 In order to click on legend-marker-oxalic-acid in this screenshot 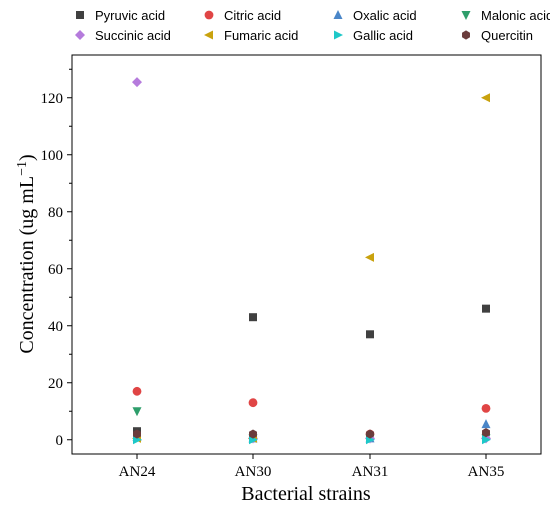, I will do `click(338, 14)`.